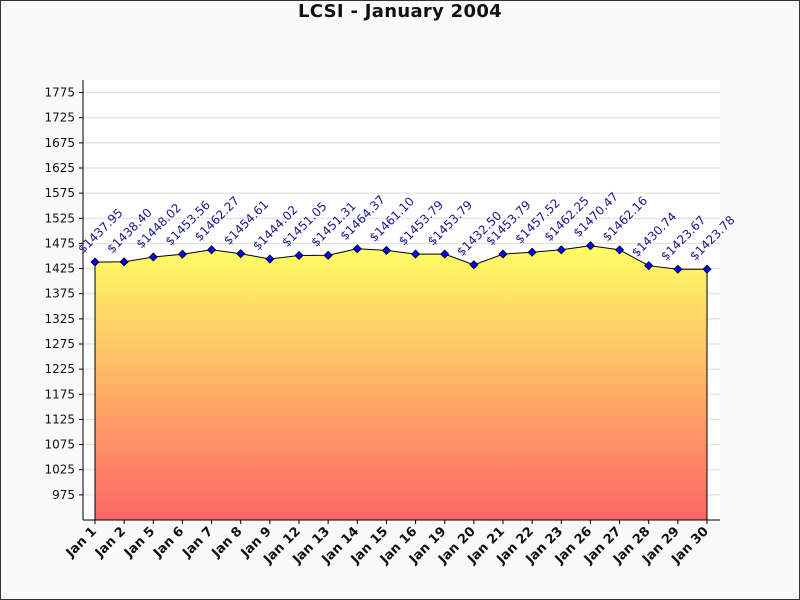 Image resolution: width=800 pixels, height=600 pixels. I want to click on y-tick-label: 1675, so click(59, 143).